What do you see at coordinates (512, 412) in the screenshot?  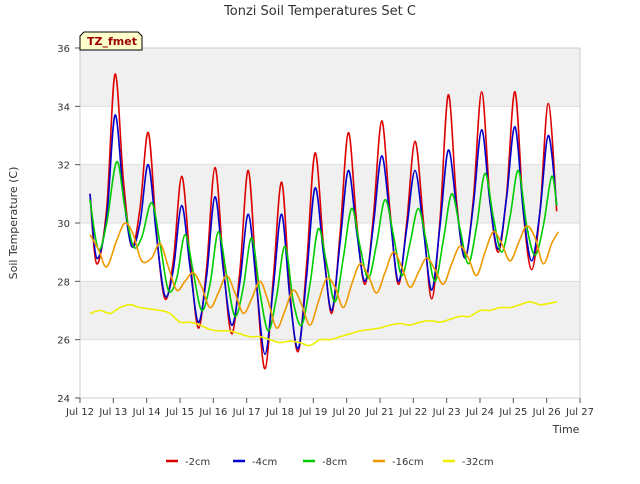 I see `x-tick-label: Jul 25` at bounding box center [512, 412].